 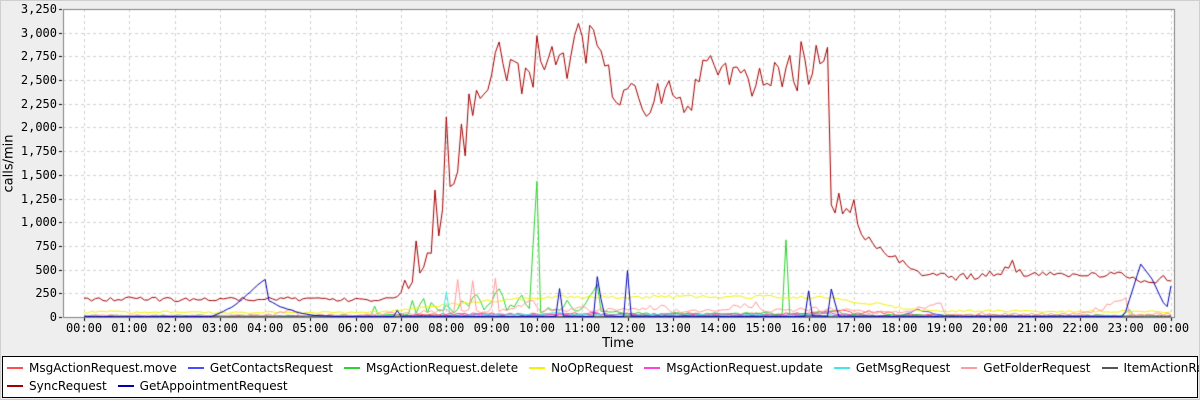 I want to click on x-tick-label: 02:00, so click(x=174, y=328).